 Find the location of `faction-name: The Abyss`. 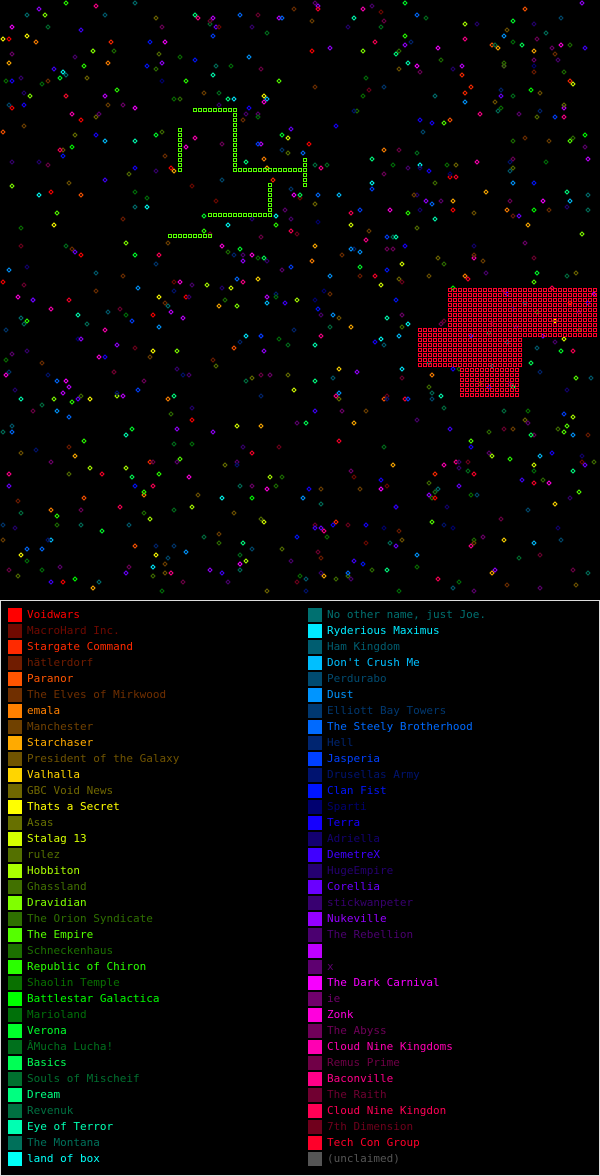

faction-name: The Abyss is located at coordinates (357, 1030).